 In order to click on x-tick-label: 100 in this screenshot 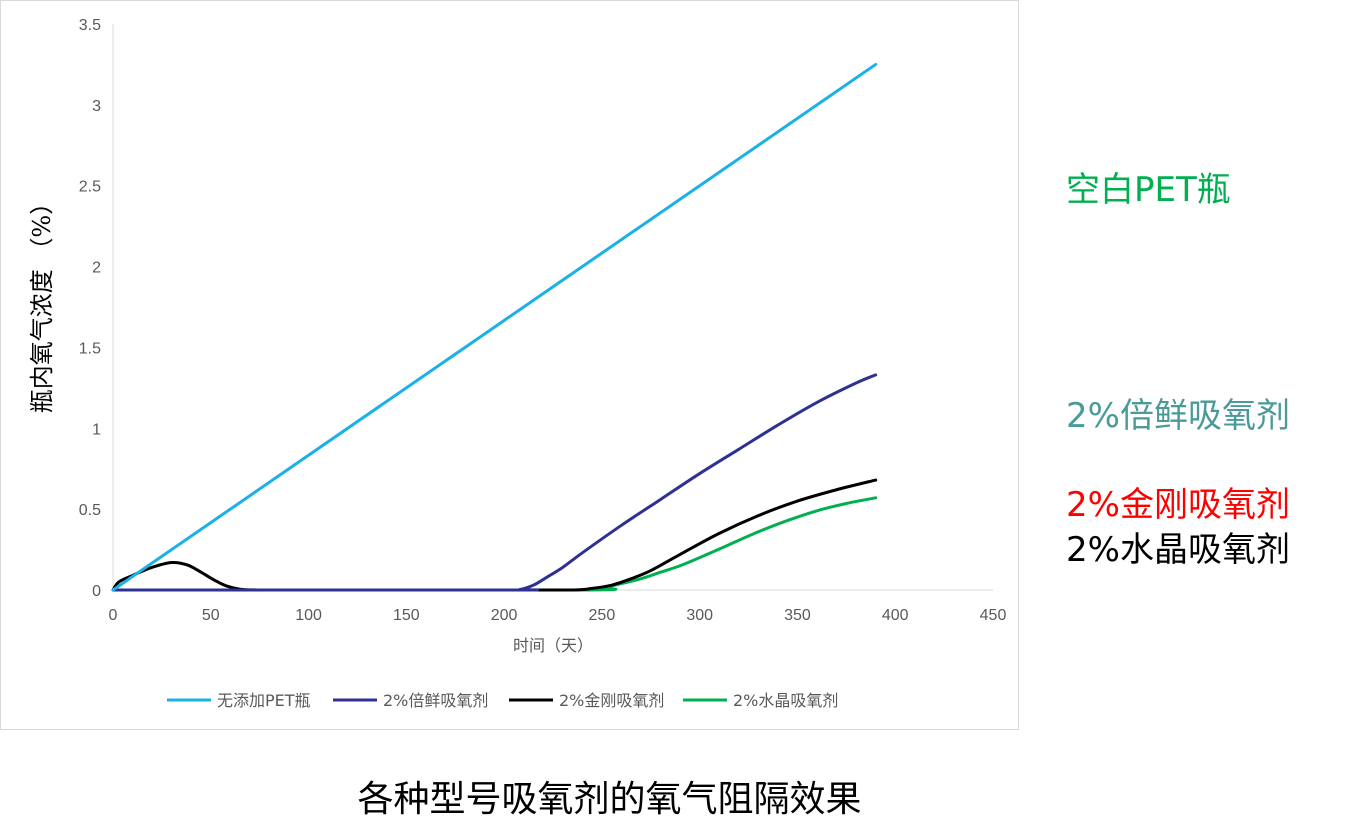, I will do `click(308, 615)`.